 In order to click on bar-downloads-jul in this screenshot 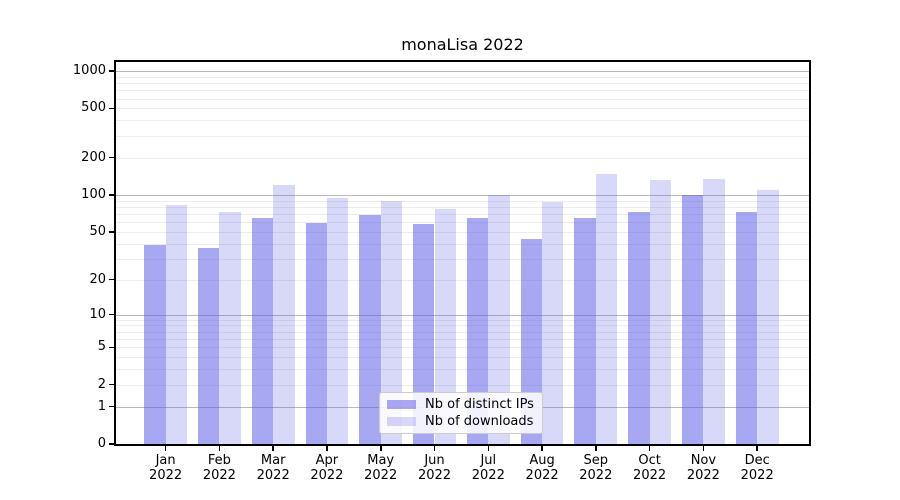, I will do `click(499, 319)`.